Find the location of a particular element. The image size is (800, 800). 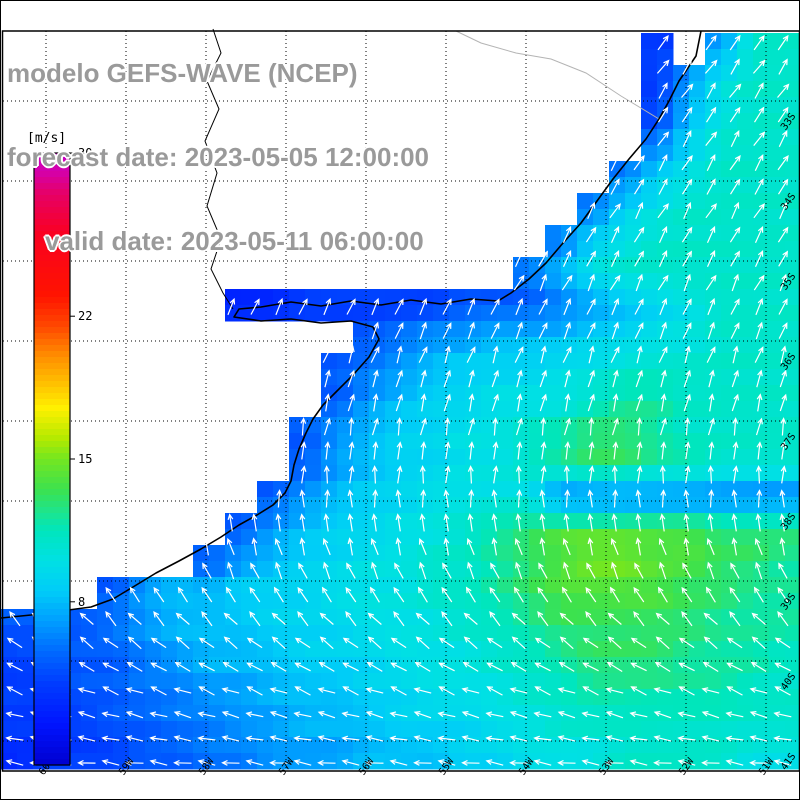

river-line is located at coordinates (219, 169).